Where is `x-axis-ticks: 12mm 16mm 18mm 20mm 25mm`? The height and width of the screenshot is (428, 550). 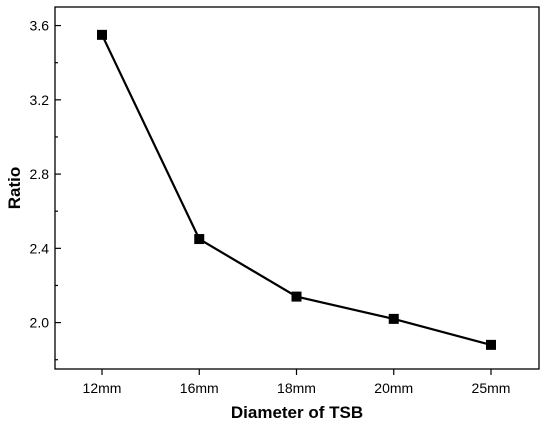
x-axis-ticks: 12mm 16mm 18mm 20mm 25mm is located at coordinates (297, 382).